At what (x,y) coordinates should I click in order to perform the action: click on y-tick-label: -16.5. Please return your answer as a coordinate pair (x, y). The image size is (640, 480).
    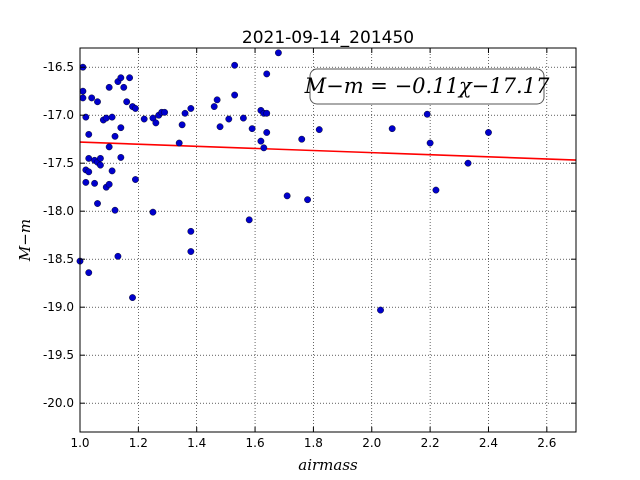
    Looking at the image, I should click on (58, 67).